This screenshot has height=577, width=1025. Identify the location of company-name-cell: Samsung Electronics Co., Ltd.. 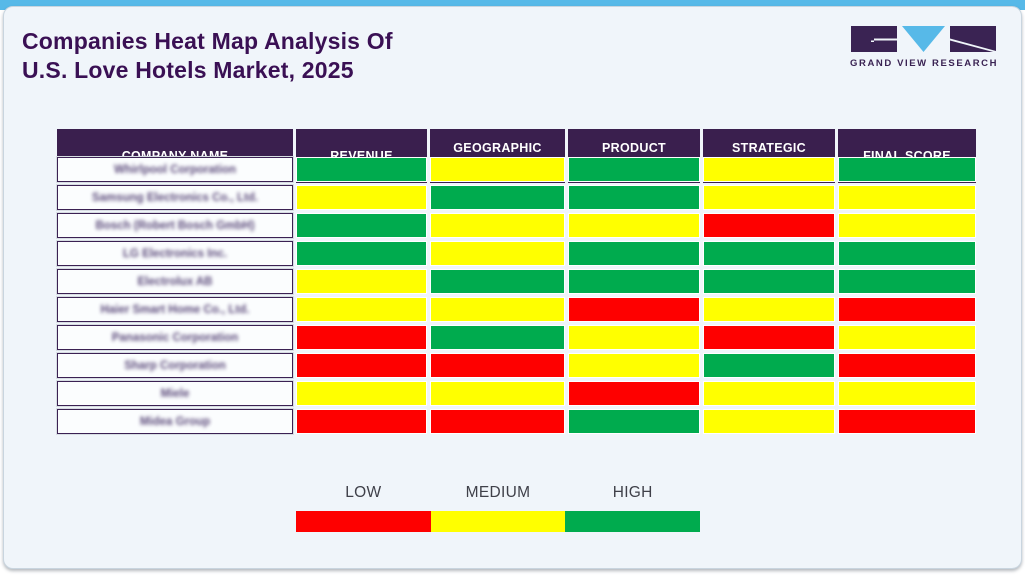
(175, 197).